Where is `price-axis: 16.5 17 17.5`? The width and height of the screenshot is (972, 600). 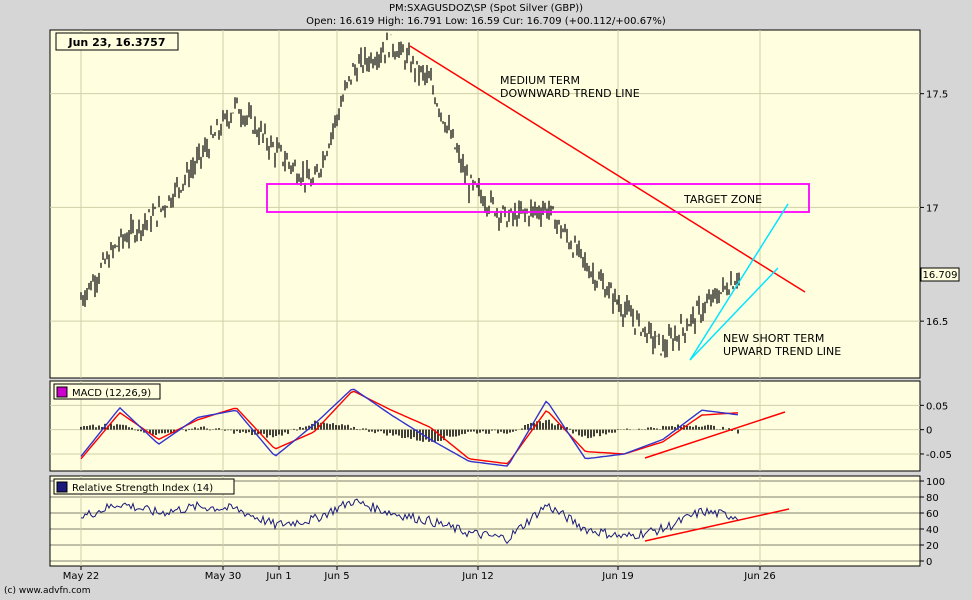
price-axis: 16.5 17 17.5 is located at coordinates (934, 209).